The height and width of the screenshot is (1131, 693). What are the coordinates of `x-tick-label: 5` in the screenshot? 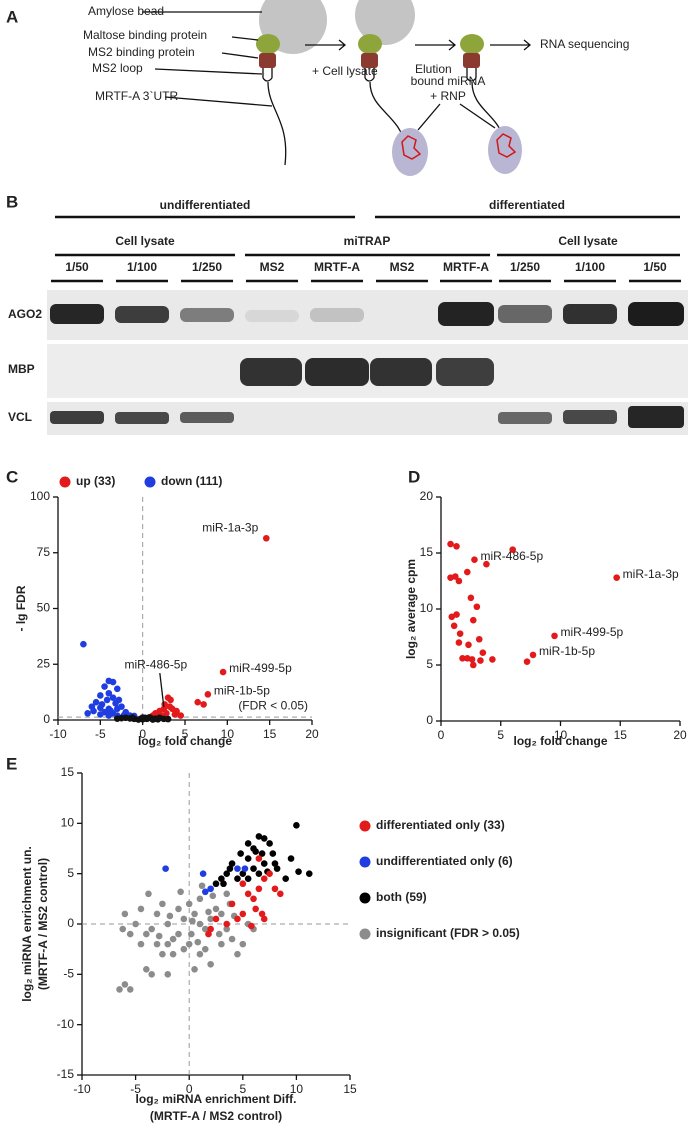 It's located at (242, 1089).